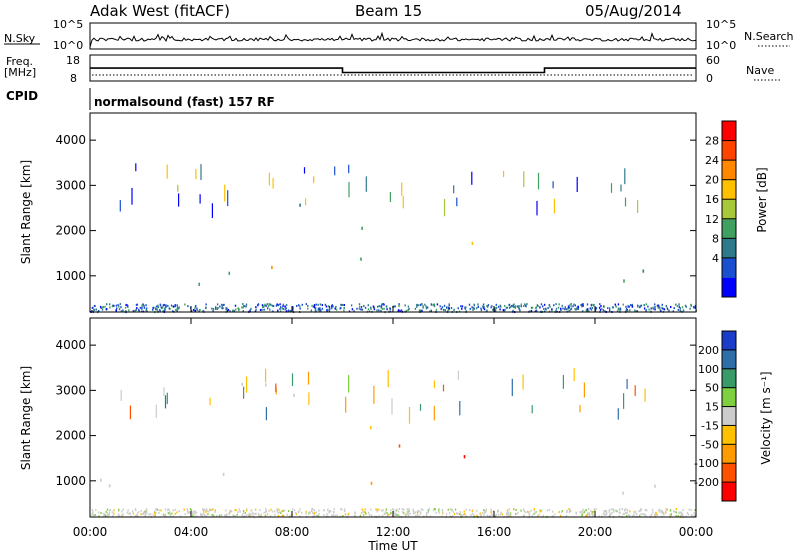  I want to click on nsky-tick-high: 10^5, so click(68, 24).